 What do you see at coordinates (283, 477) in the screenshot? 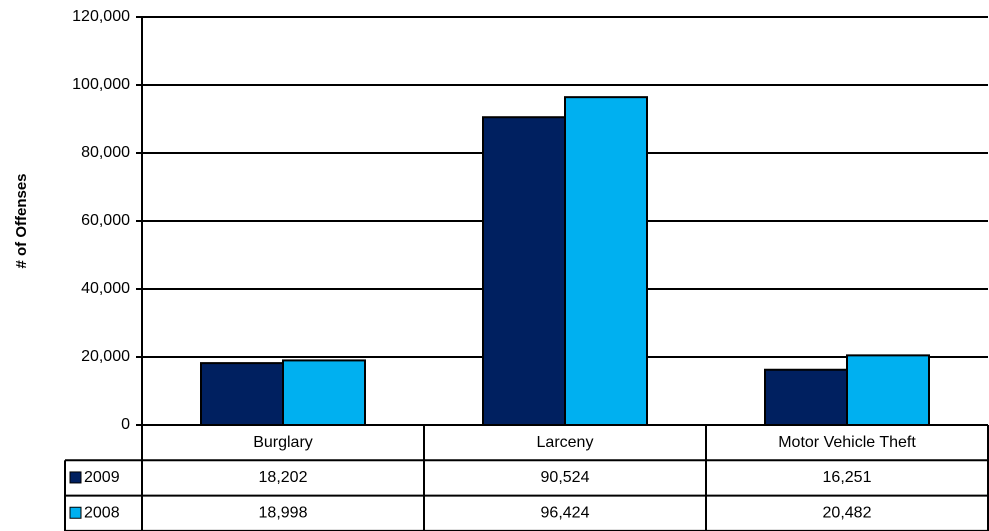
I see `table-value: 18,202` at bounding box center [283, 477].